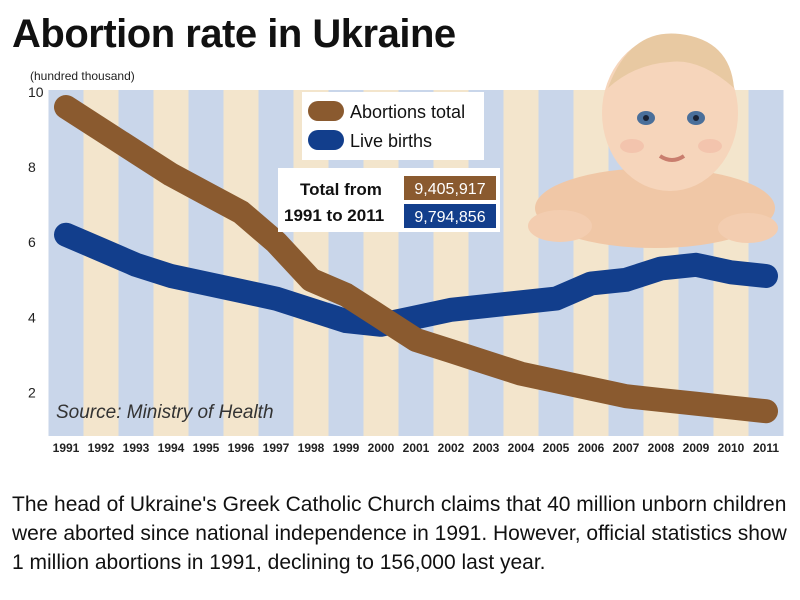  I want to click on total-abortions-value: 9,405,917, so click(449, 189).